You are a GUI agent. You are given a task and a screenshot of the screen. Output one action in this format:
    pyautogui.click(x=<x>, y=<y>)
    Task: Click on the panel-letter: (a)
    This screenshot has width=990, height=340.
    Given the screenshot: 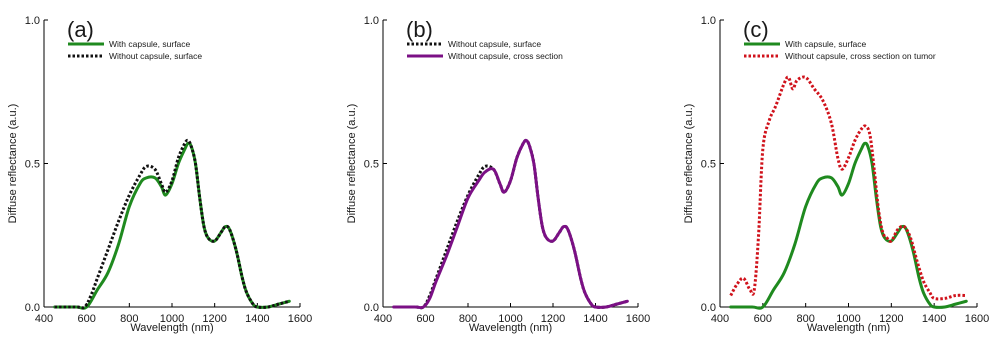 What is the action you would take?
    pyautogui.click(x=80, y=29)
    